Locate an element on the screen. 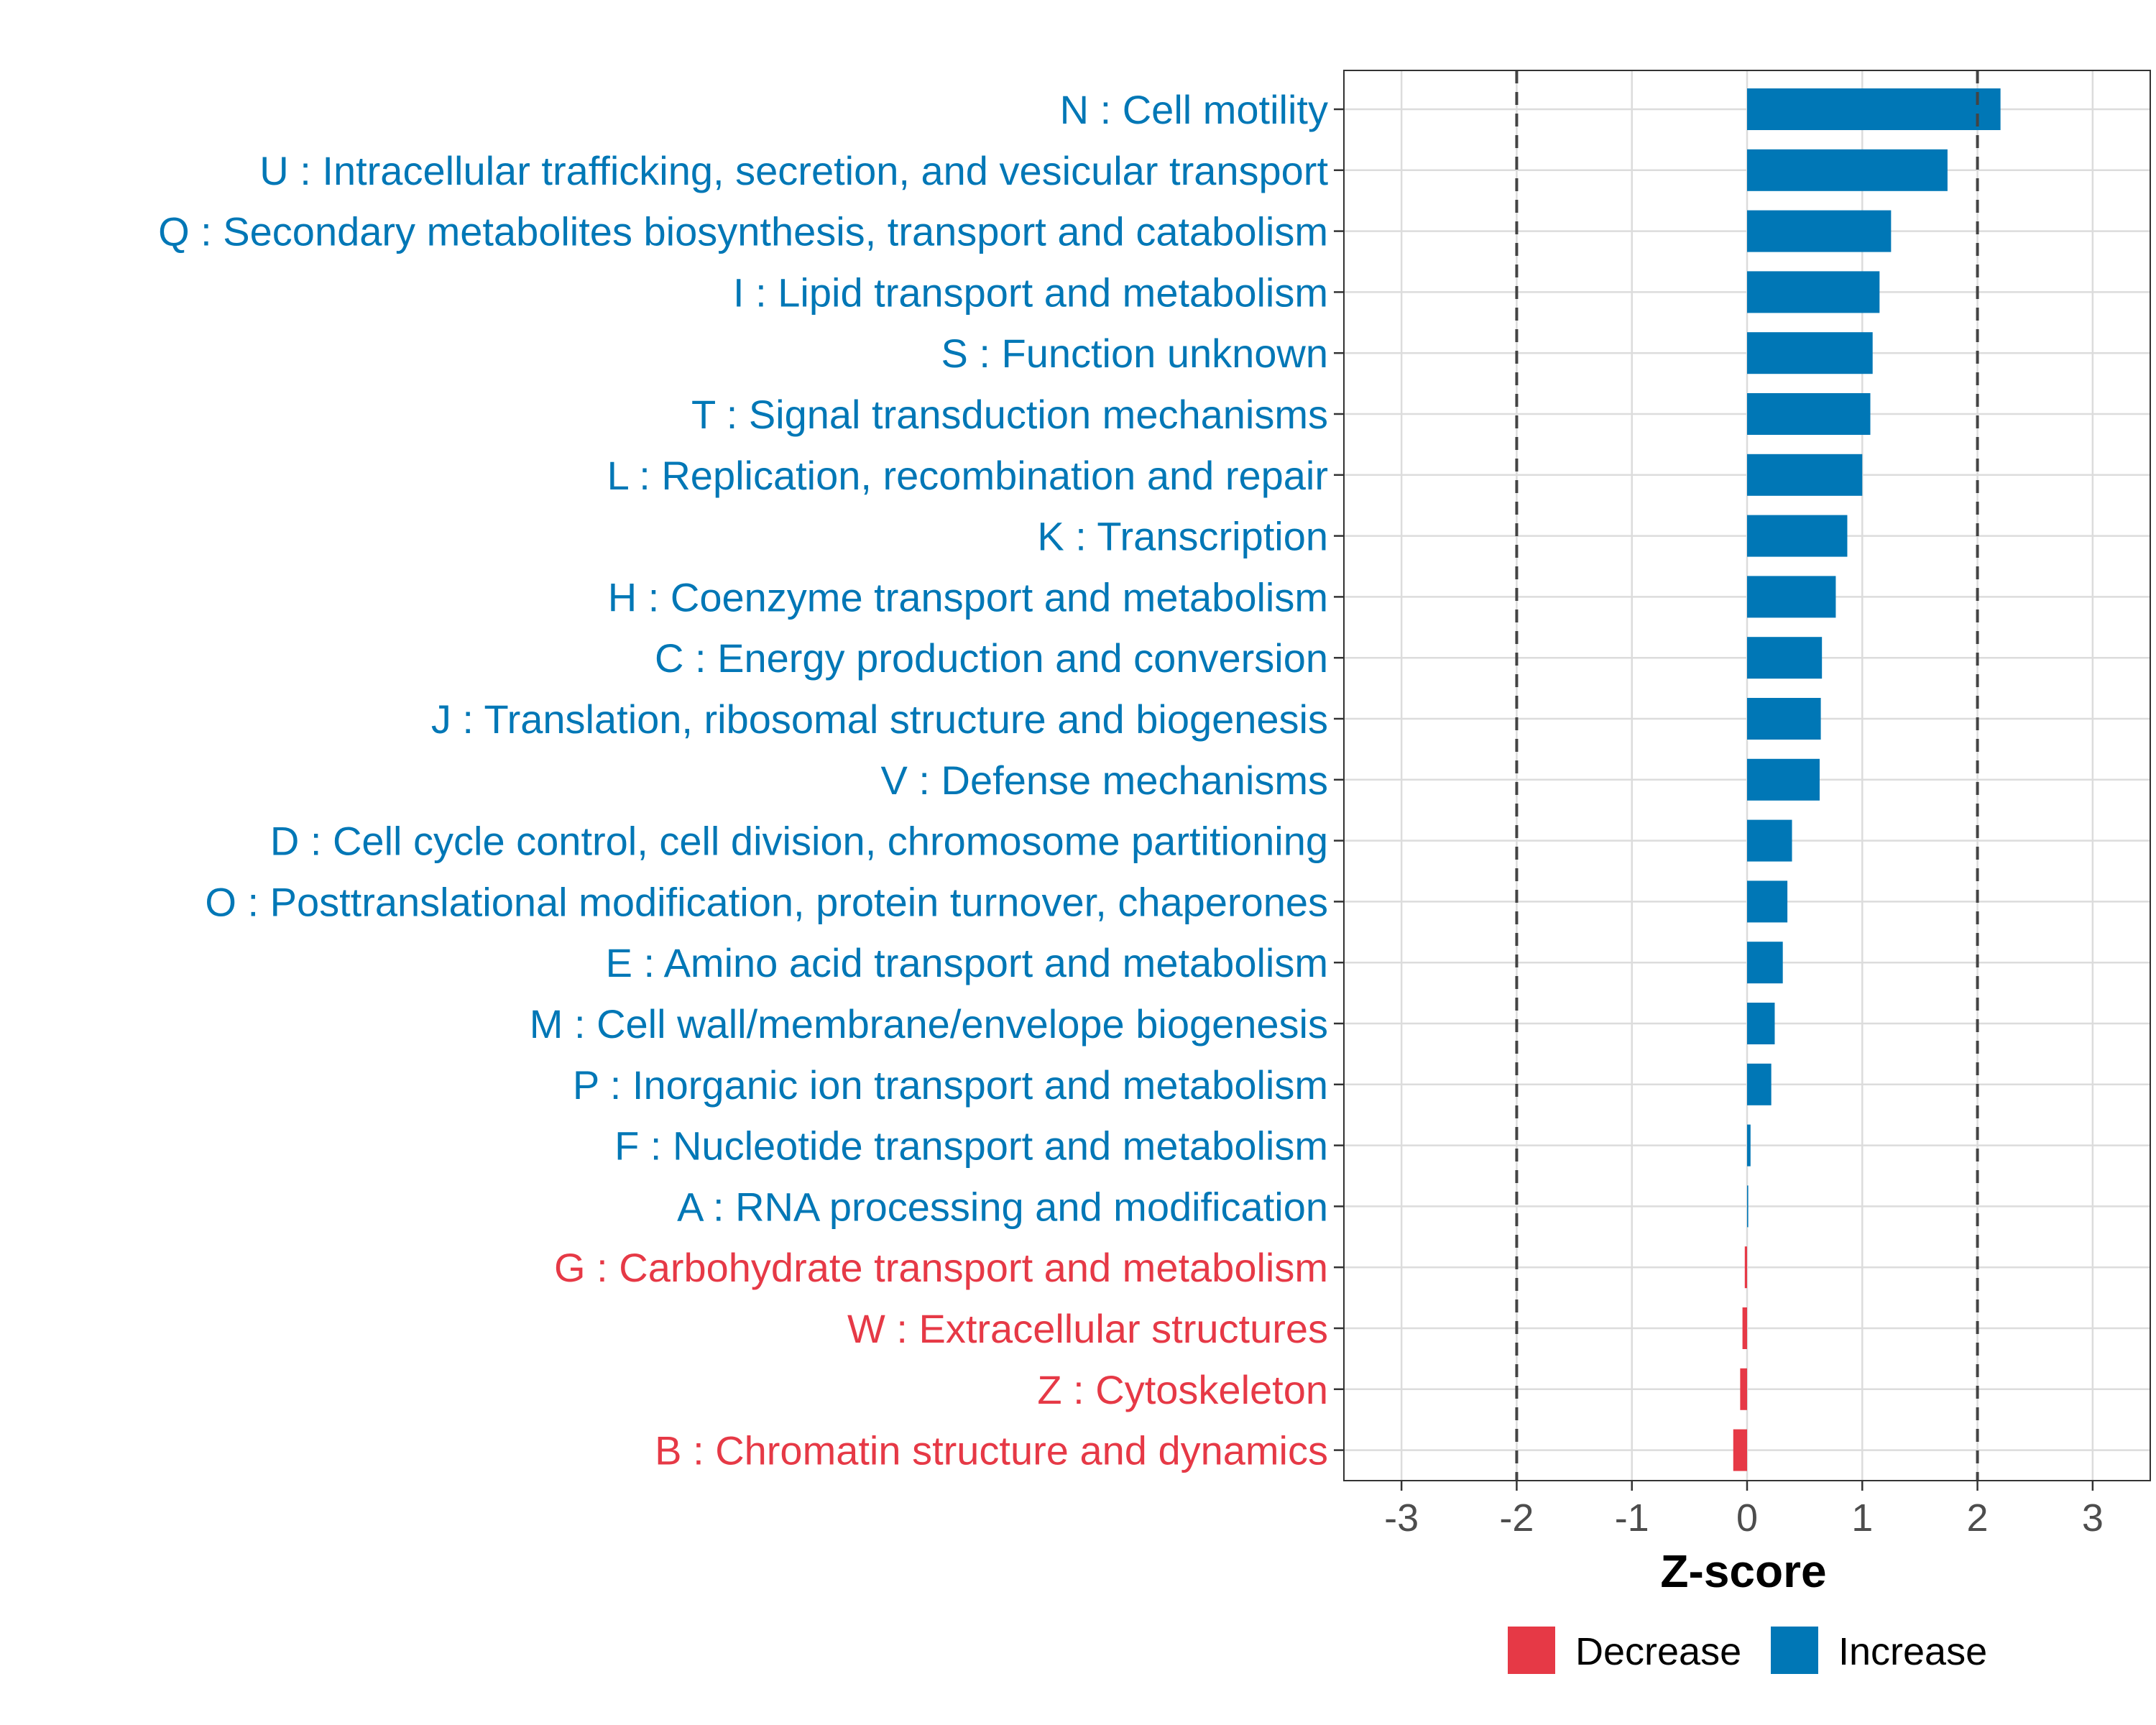 This screenshot has height=1725, width=2156. category-label: S : Function unknown is located at coordinates (1134, 353).